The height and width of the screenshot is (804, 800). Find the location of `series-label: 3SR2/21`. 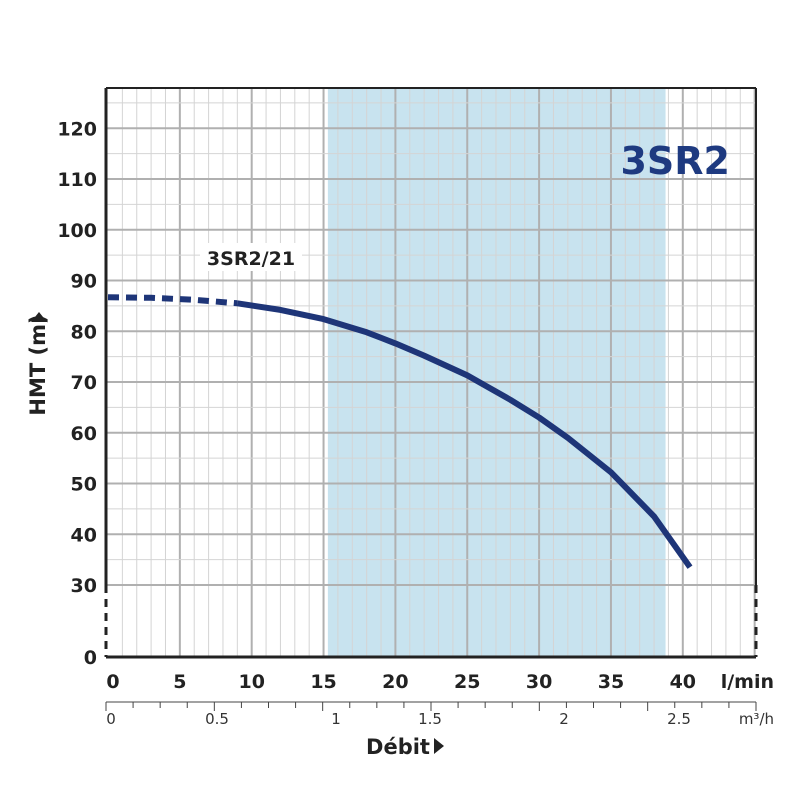

series-label: 3SR2/21 is located at coordinates (251, 259).